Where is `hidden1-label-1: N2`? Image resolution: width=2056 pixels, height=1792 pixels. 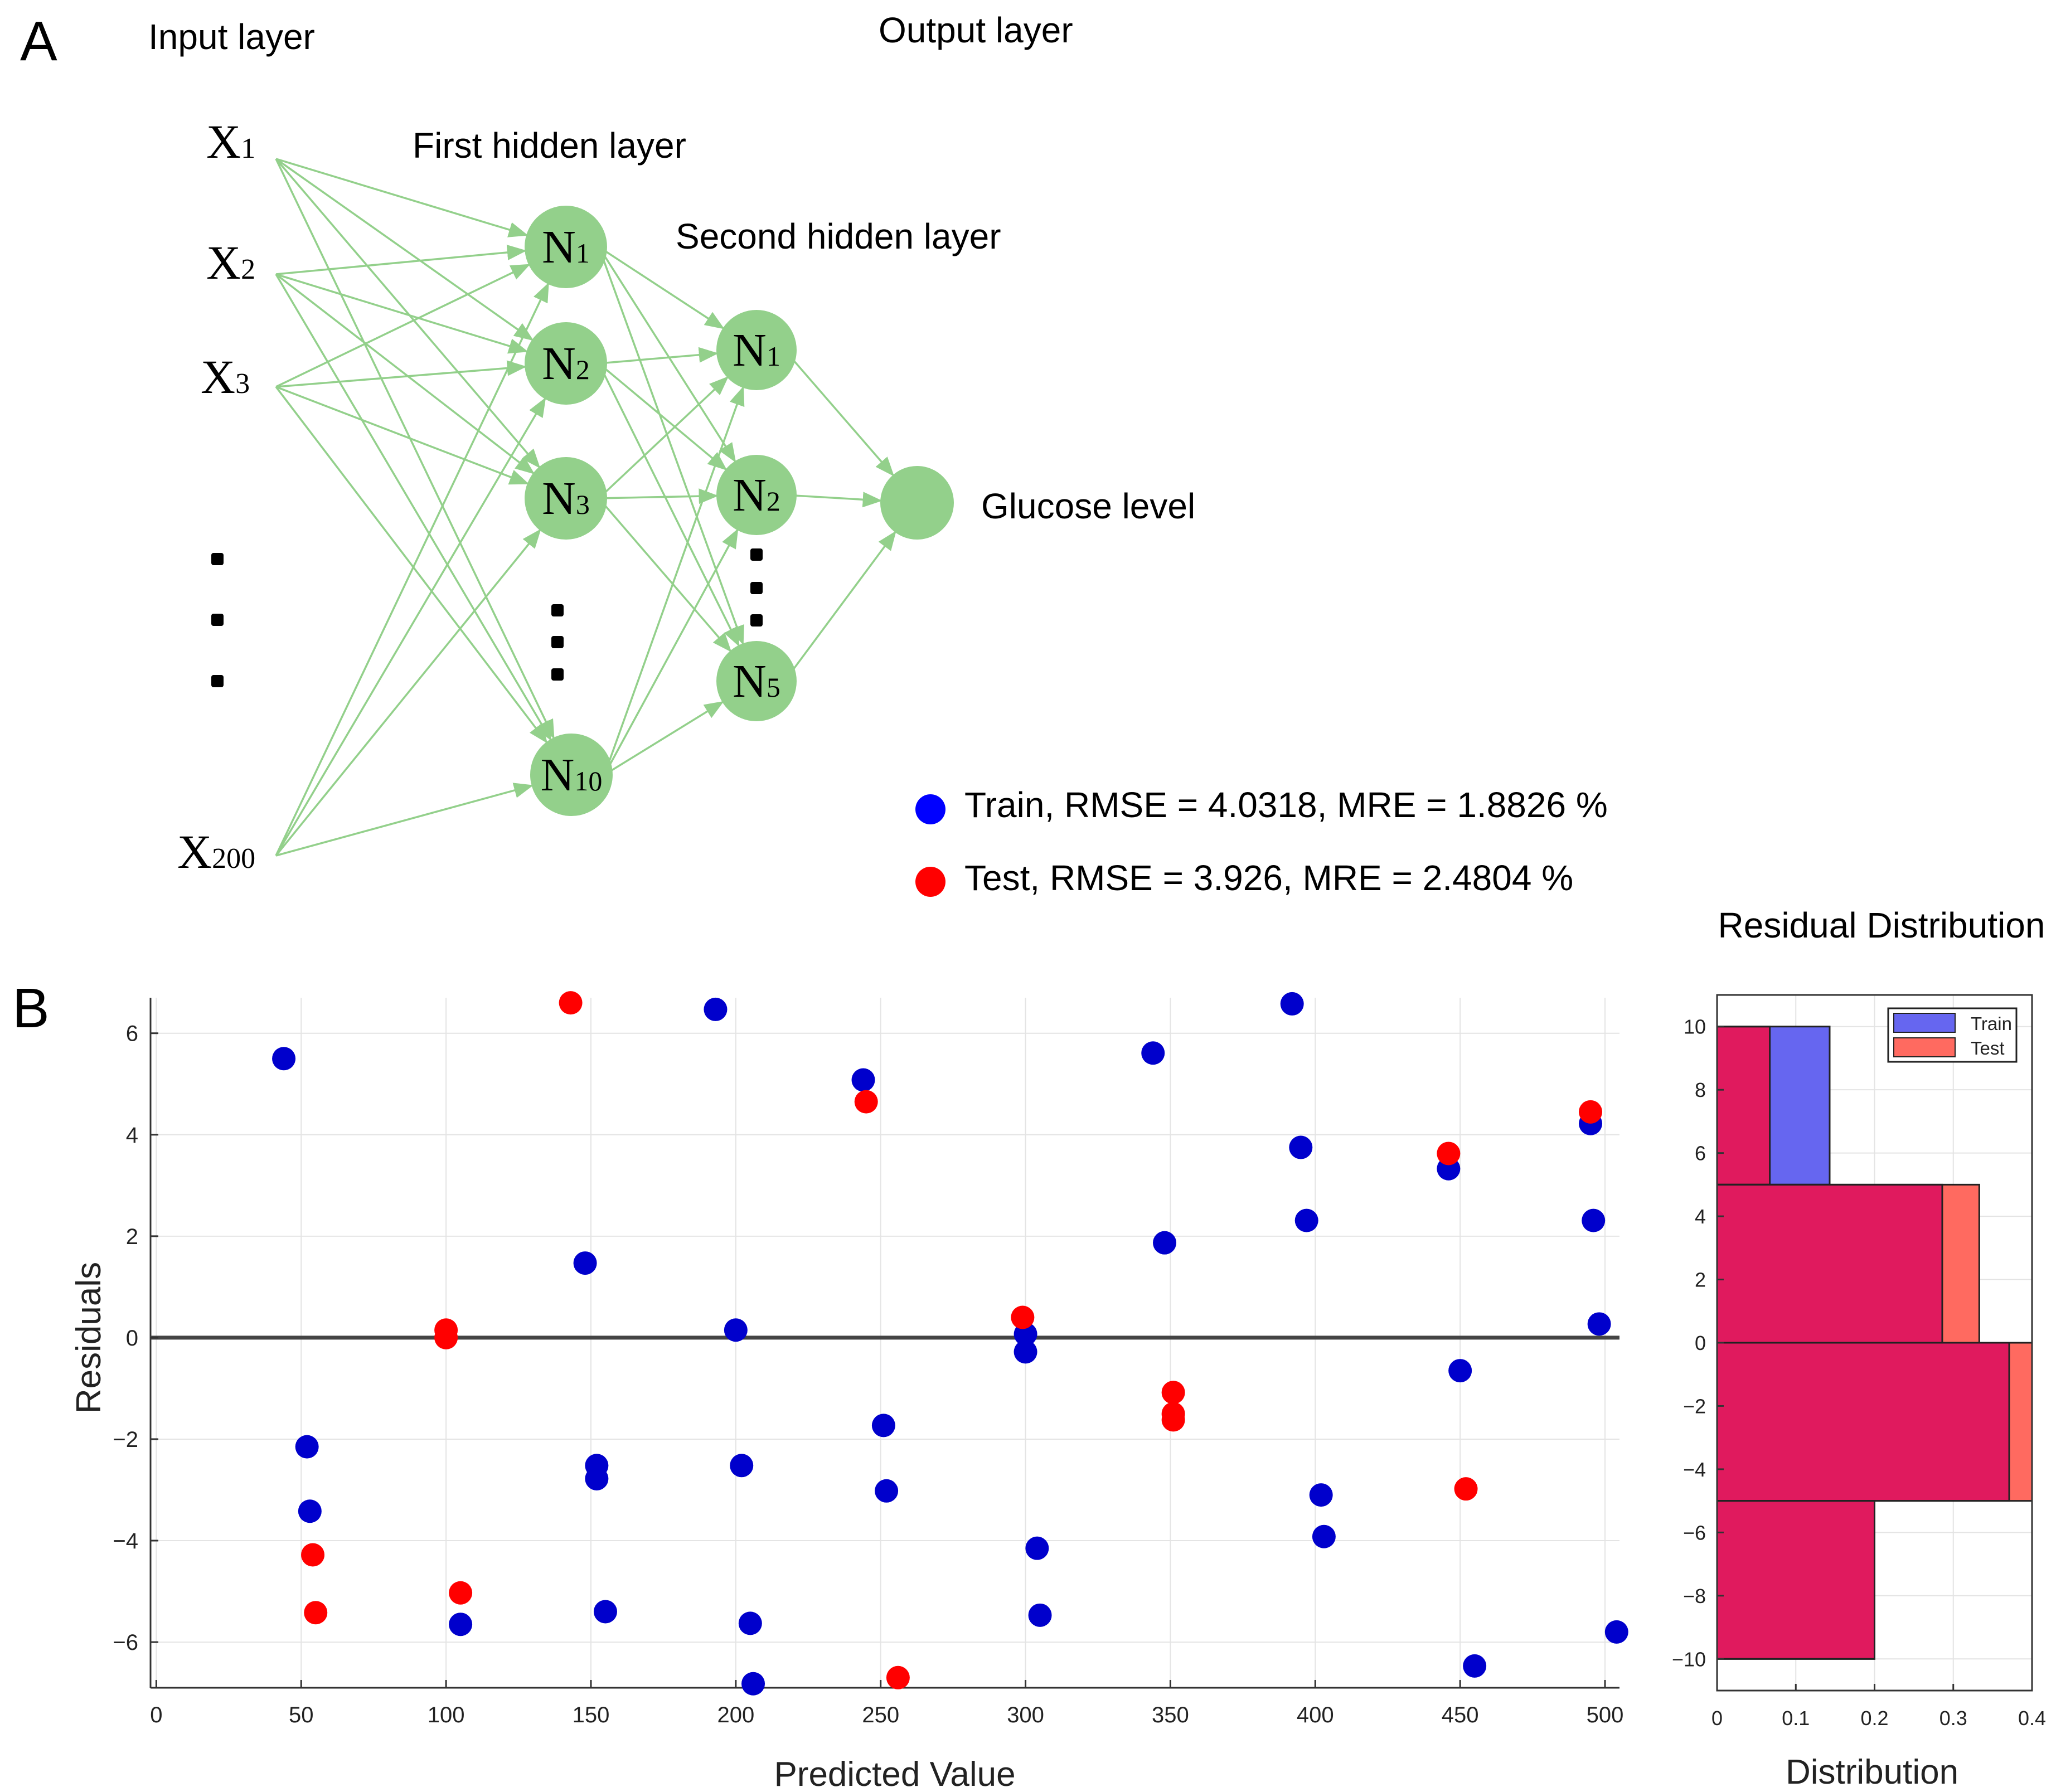
hidden1-label-1: N2 is located at coordinates (566, 364).